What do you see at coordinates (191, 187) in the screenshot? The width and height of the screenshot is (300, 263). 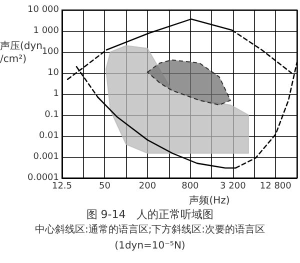 I see `x-tick-label: 800` at bounding box center [191, 187].